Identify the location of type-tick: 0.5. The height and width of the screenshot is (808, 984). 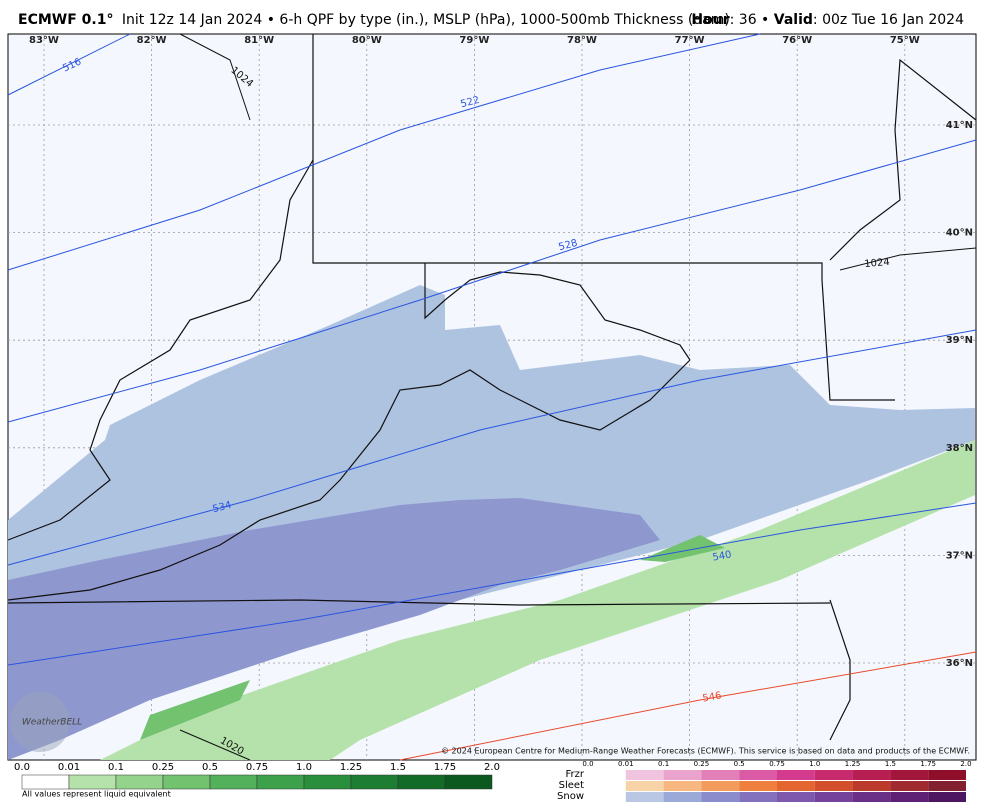
(739, 764).